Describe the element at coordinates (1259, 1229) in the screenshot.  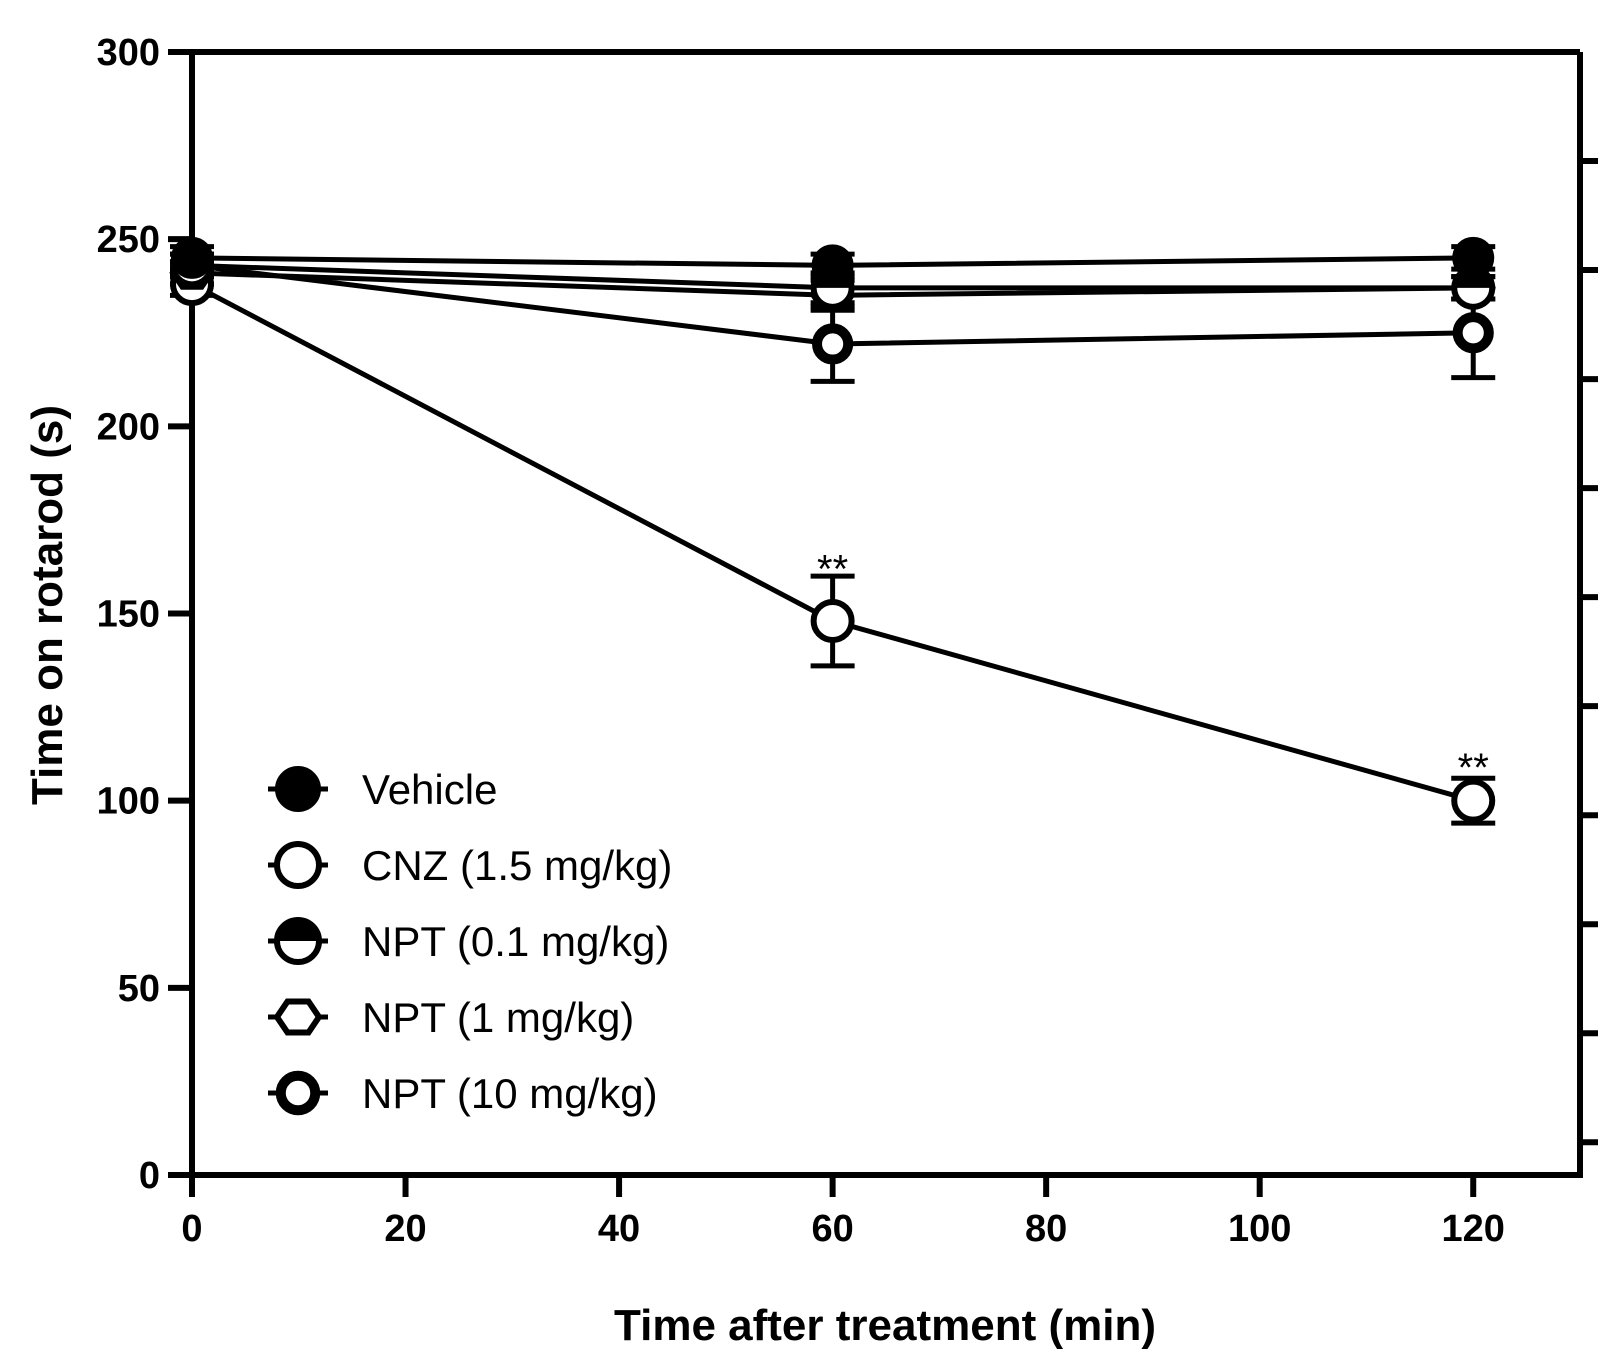
I see `x-tick-label: 100` at that location.